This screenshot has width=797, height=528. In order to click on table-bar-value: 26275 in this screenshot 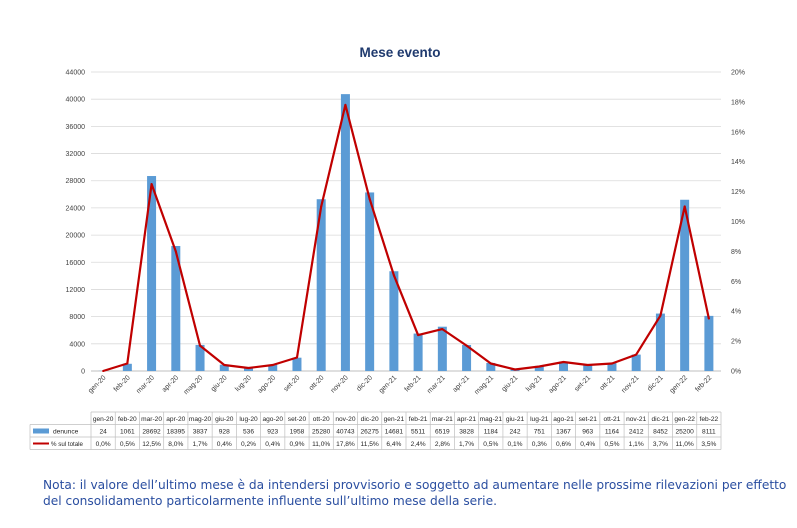, I will do `click(369, 432)`.